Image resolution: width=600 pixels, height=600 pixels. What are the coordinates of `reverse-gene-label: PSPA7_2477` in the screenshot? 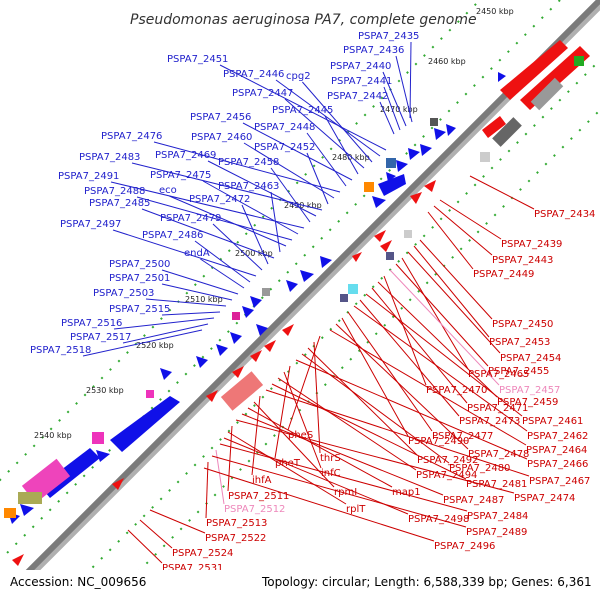 It's located at (462, 436).